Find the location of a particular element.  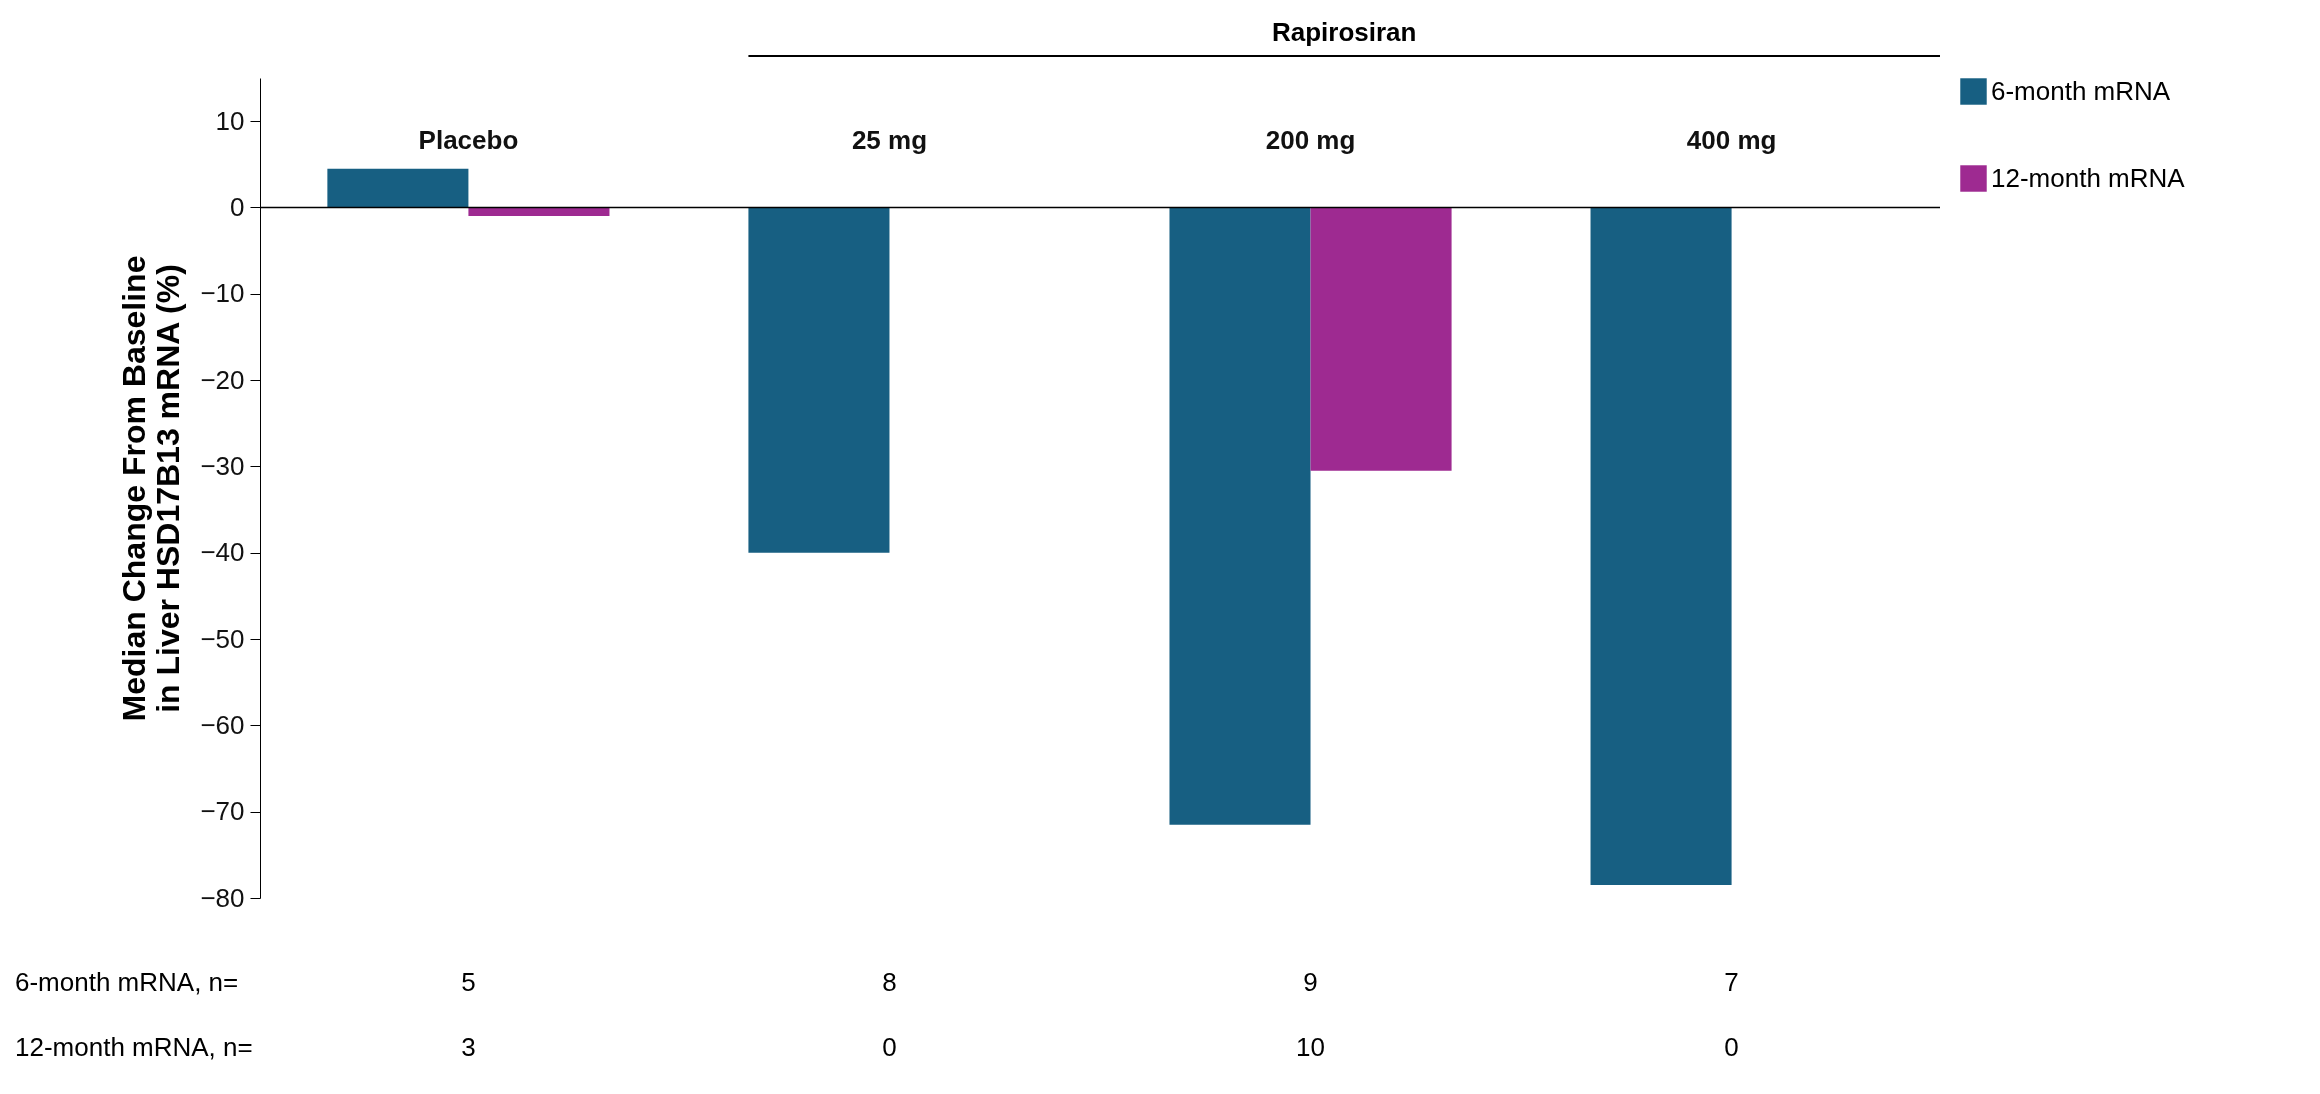

text: 12-month mRNA, n= is located at coordinates (134, 1047).